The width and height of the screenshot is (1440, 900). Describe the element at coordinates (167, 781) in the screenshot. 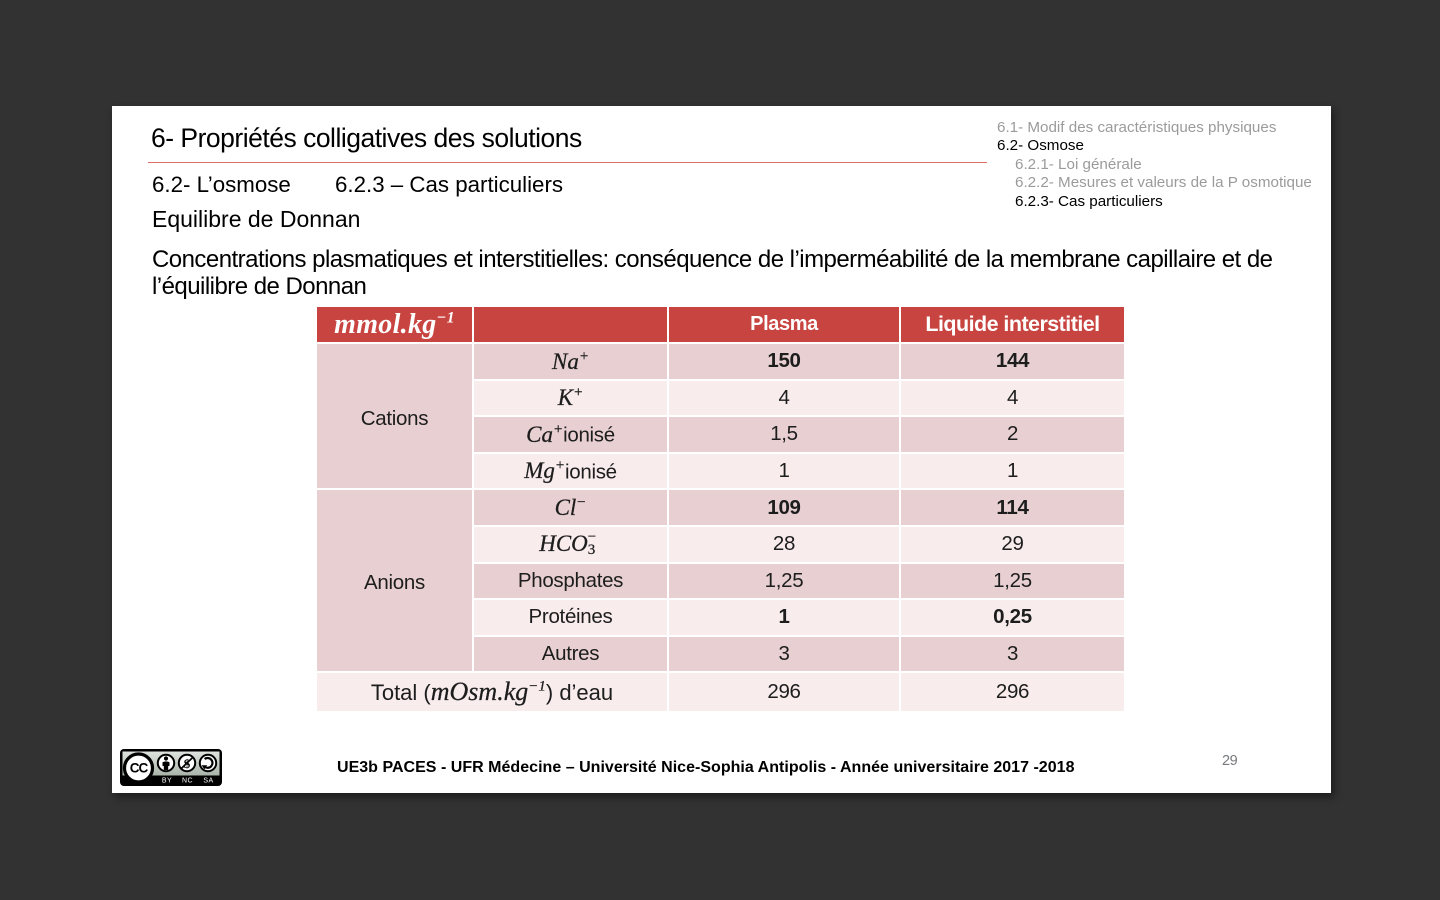

I see `svg-text: BY` at that location.